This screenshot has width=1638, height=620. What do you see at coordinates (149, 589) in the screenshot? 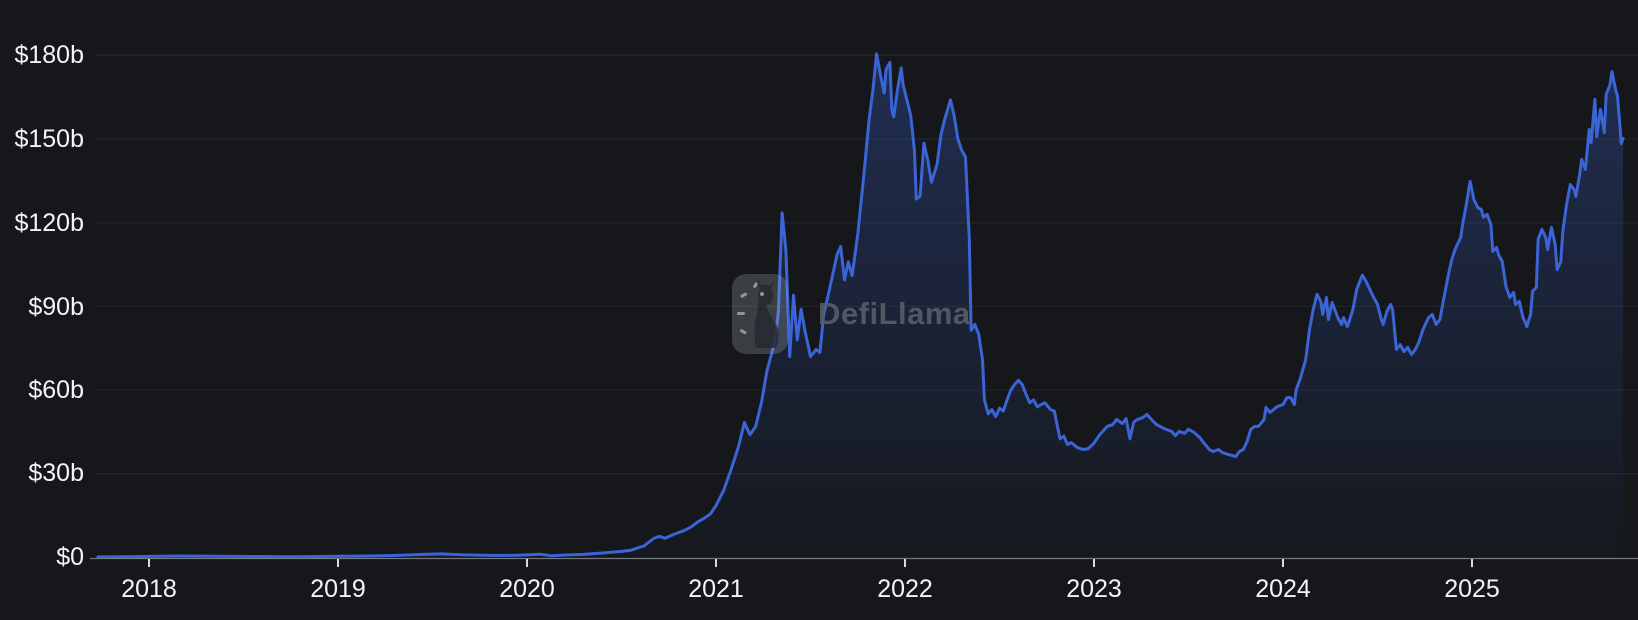
I see `x-tick-label-2018: 2018` at bounding box center [149, 589].